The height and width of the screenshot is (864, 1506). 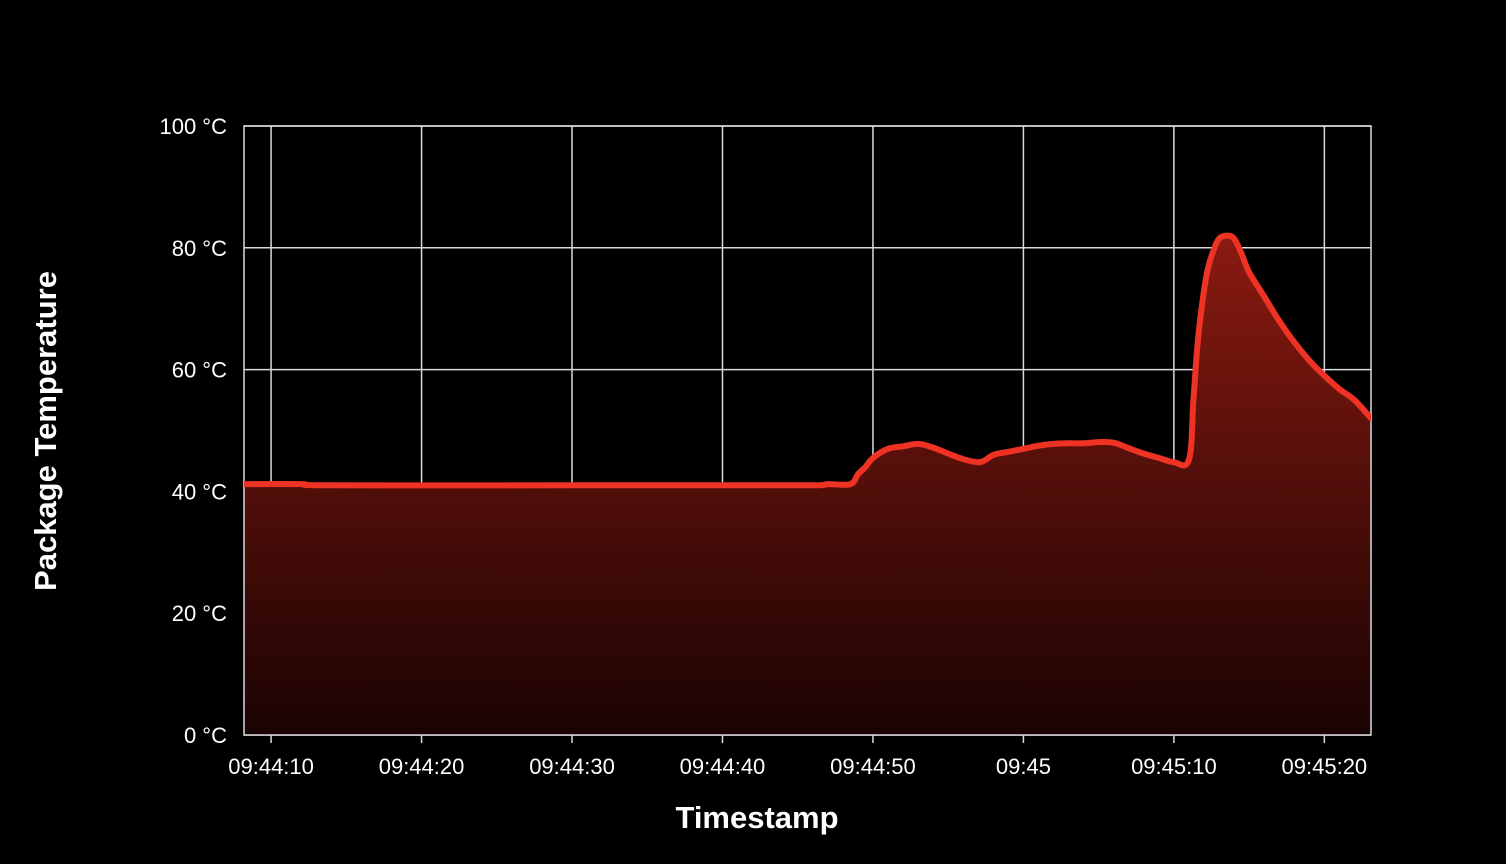 What do you see at coordinates (45, 431) in the screenshot?
I see `y-axis-title: Package Temperature` at bounding box center [45, 431].